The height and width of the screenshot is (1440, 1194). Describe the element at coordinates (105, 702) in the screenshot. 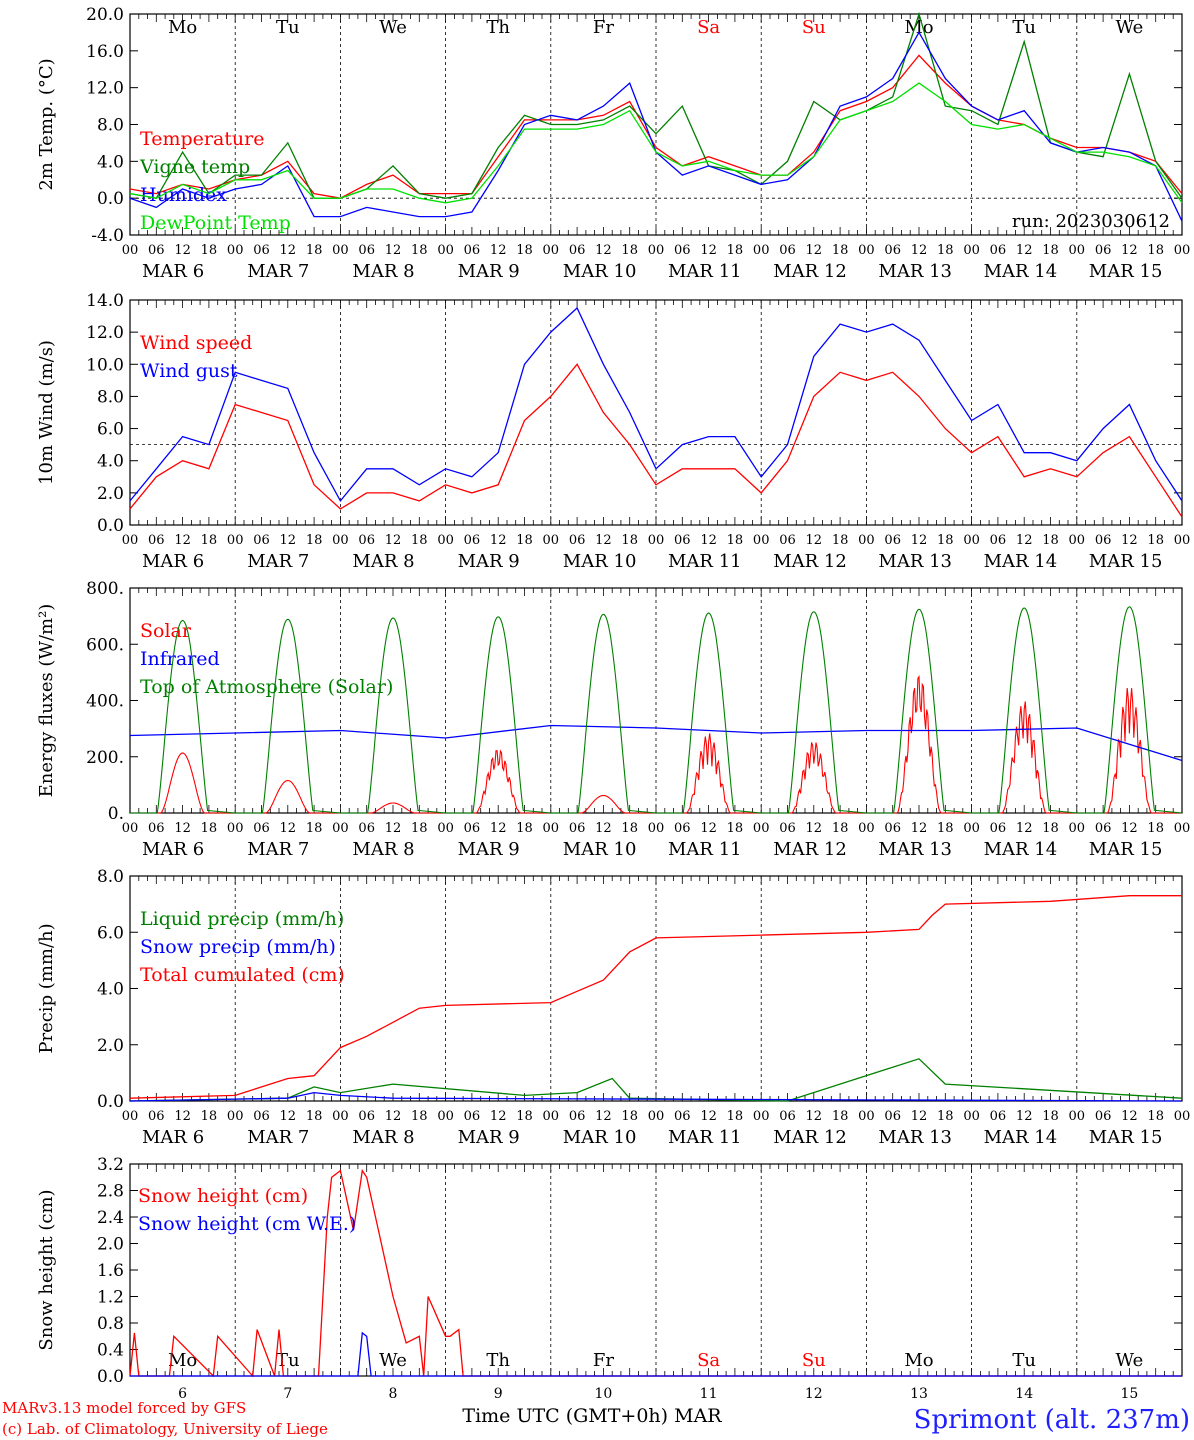

I see `y-tick-label: 400.` at that location.